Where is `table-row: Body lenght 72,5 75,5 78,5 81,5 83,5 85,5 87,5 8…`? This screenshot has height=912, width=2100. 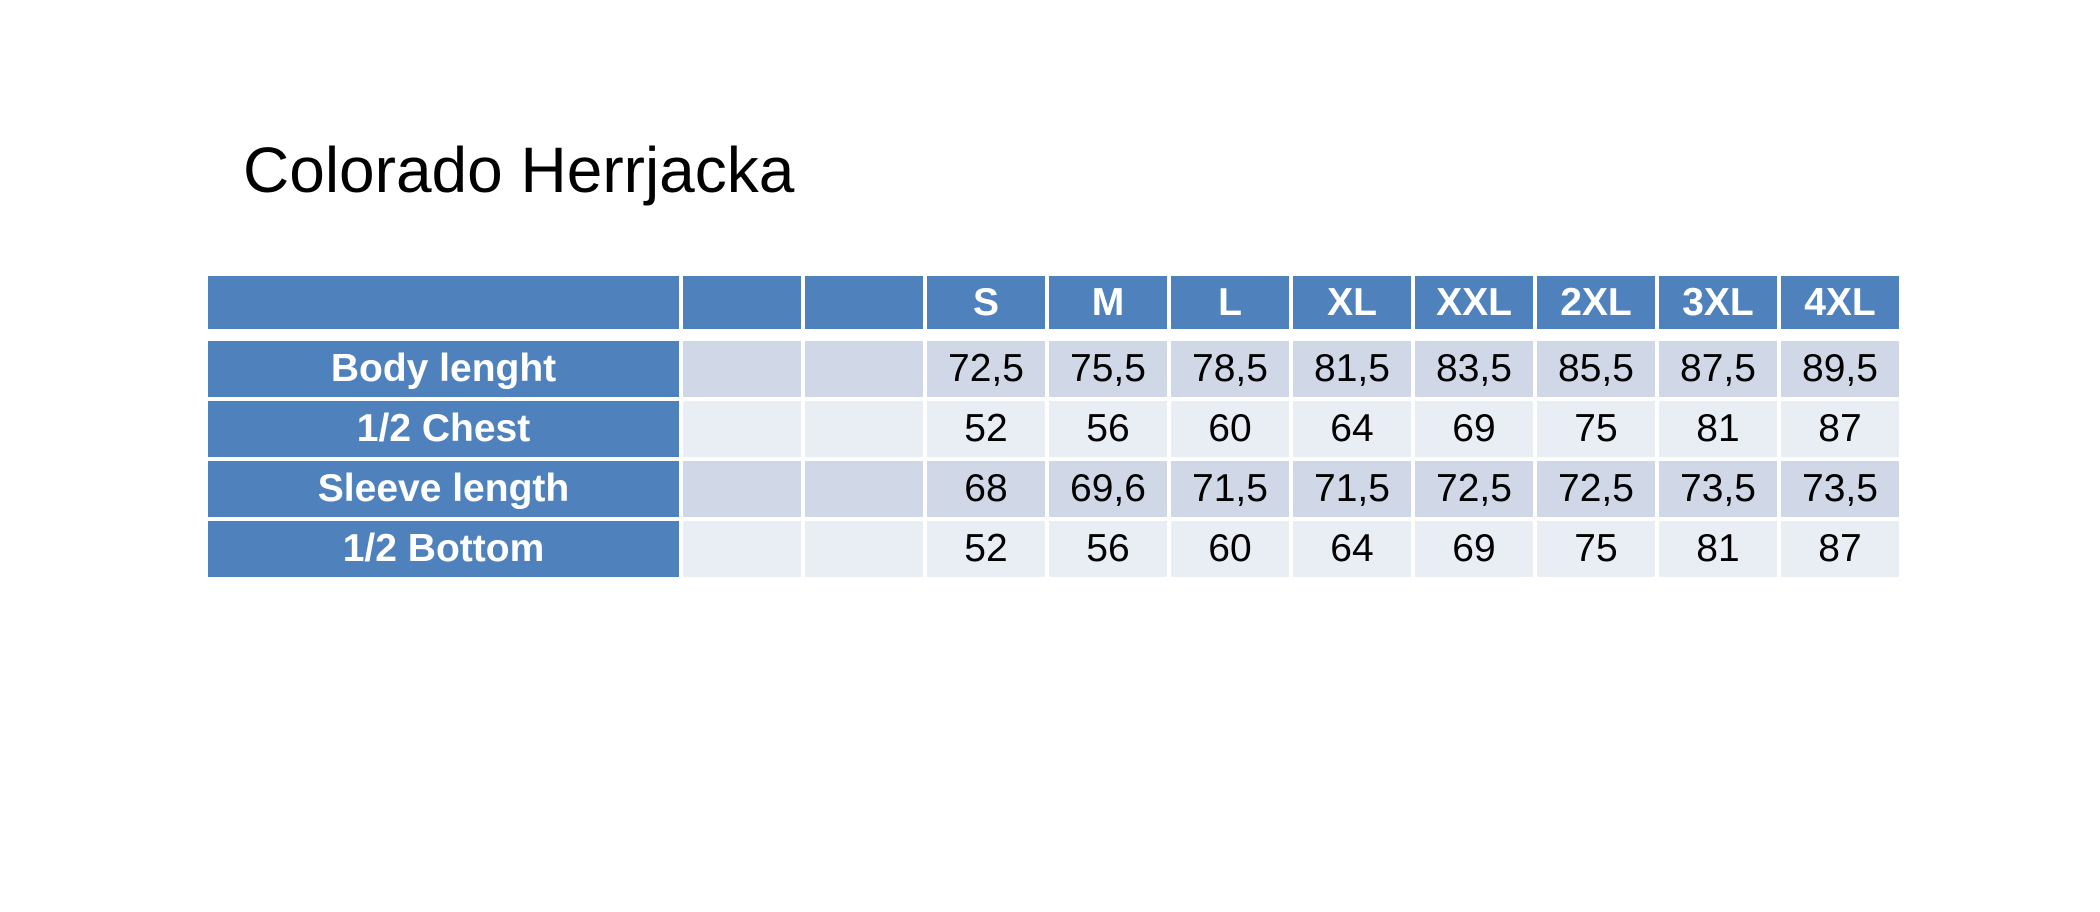 table-row: Body lenght 72,5 75,5 78,5 81,5 83,5 85,5 87,5 8… is located at coordinates (1053, 365).